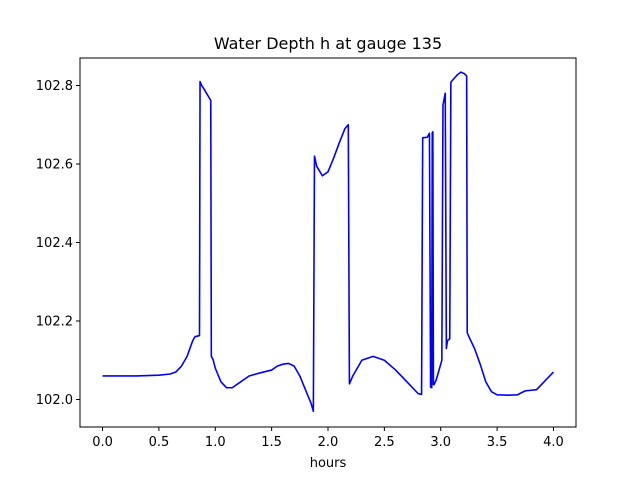  Describe the element at coordinates (54, 322) in the screenshot. I see `y-tick-label: 102.2` at that location.